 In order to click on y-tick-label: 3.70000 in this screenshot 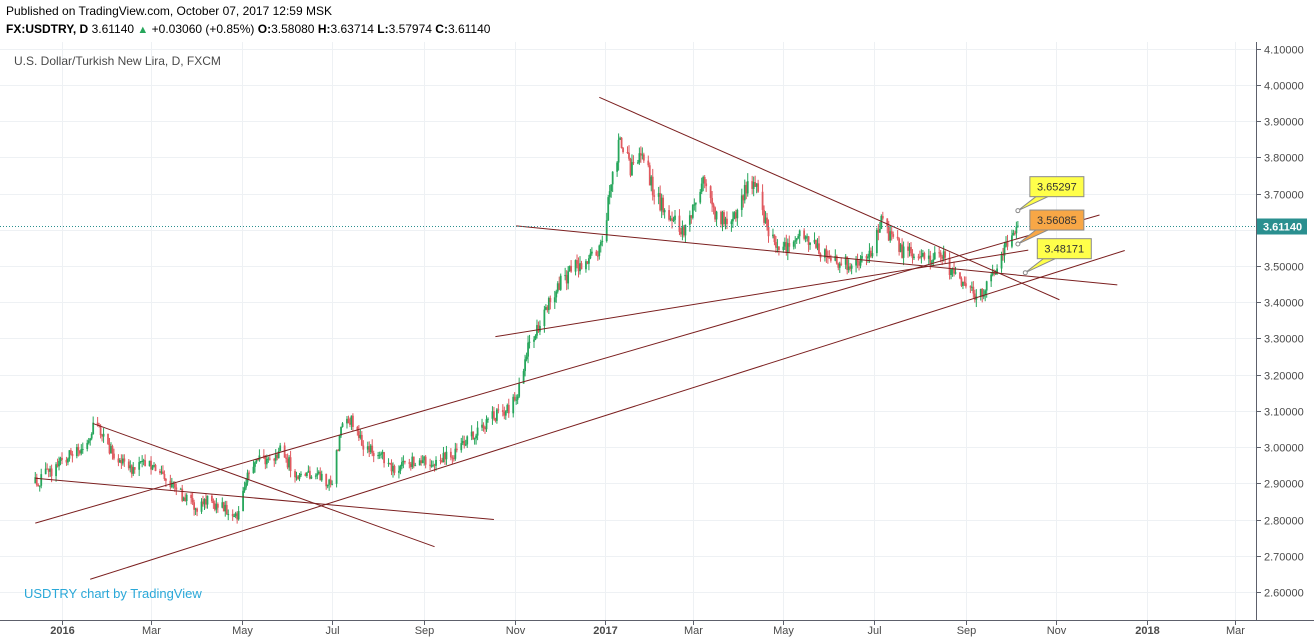, I will do `click(1284, 196)`.